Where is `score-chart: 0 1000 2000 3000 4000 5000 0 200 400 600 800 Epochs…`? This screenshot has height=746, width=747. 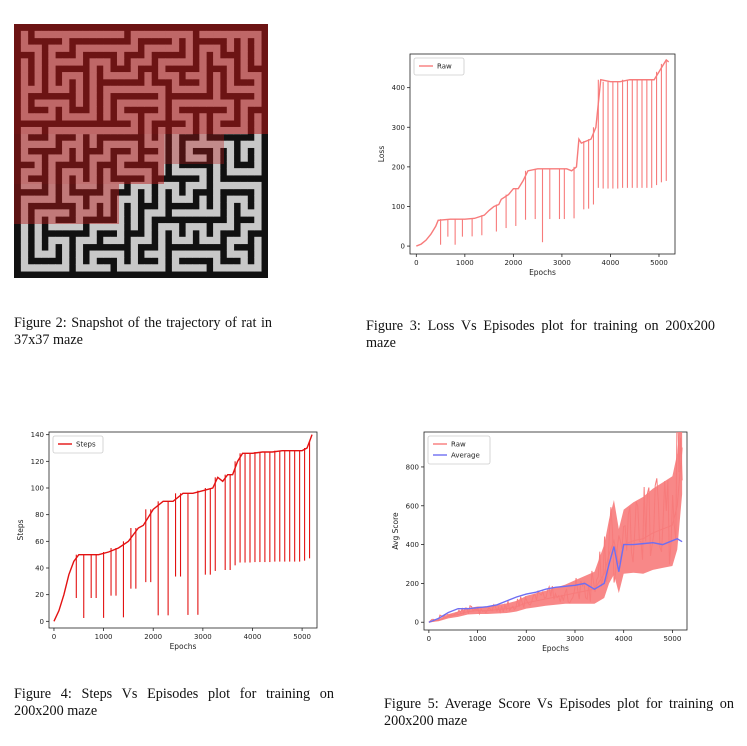 score-chart: 0 1000 2000 3000 4000 5000 0 200 400 600 800 Epochs… is located at coordinates (539, 540).